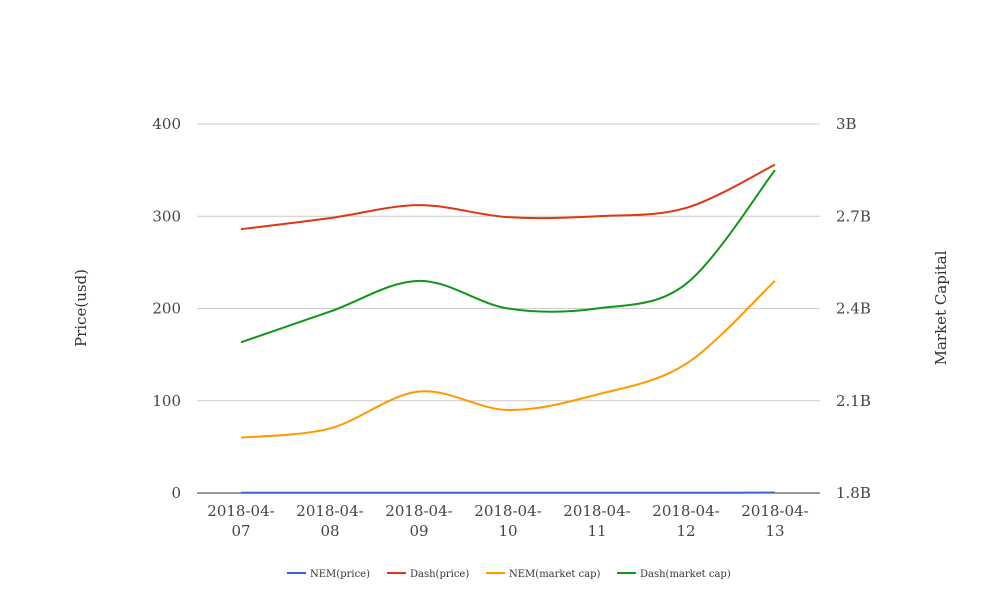  Describe the element at coordinates (941, 307) in the screenshot. I see `right-axis-title: Market Capital` at that location.